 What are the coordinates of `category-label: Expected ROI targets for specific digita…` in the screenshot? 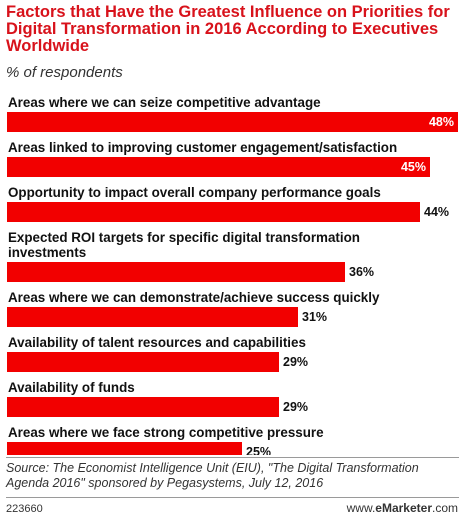 It's located at (184, 245).